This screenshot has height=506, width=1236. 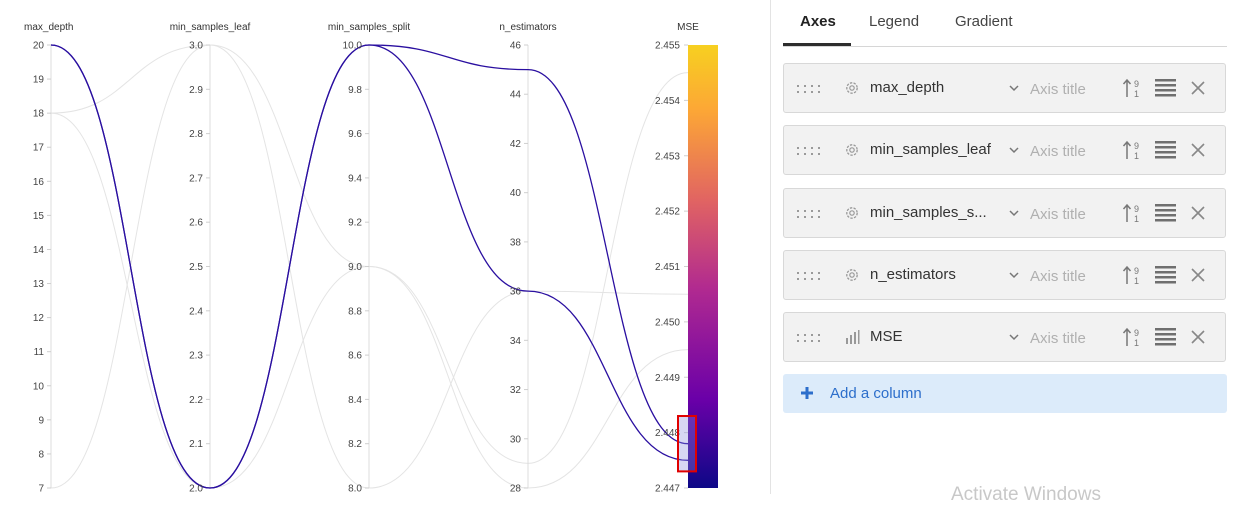 I want to click on tick-label: 2.7, so click(x=196, y=178).